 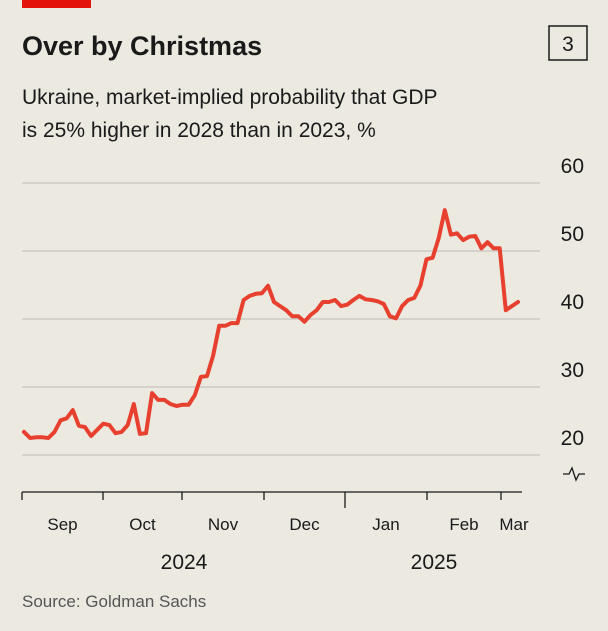 I want to click on y-tick-label: 40, so click(x=572, y=302).